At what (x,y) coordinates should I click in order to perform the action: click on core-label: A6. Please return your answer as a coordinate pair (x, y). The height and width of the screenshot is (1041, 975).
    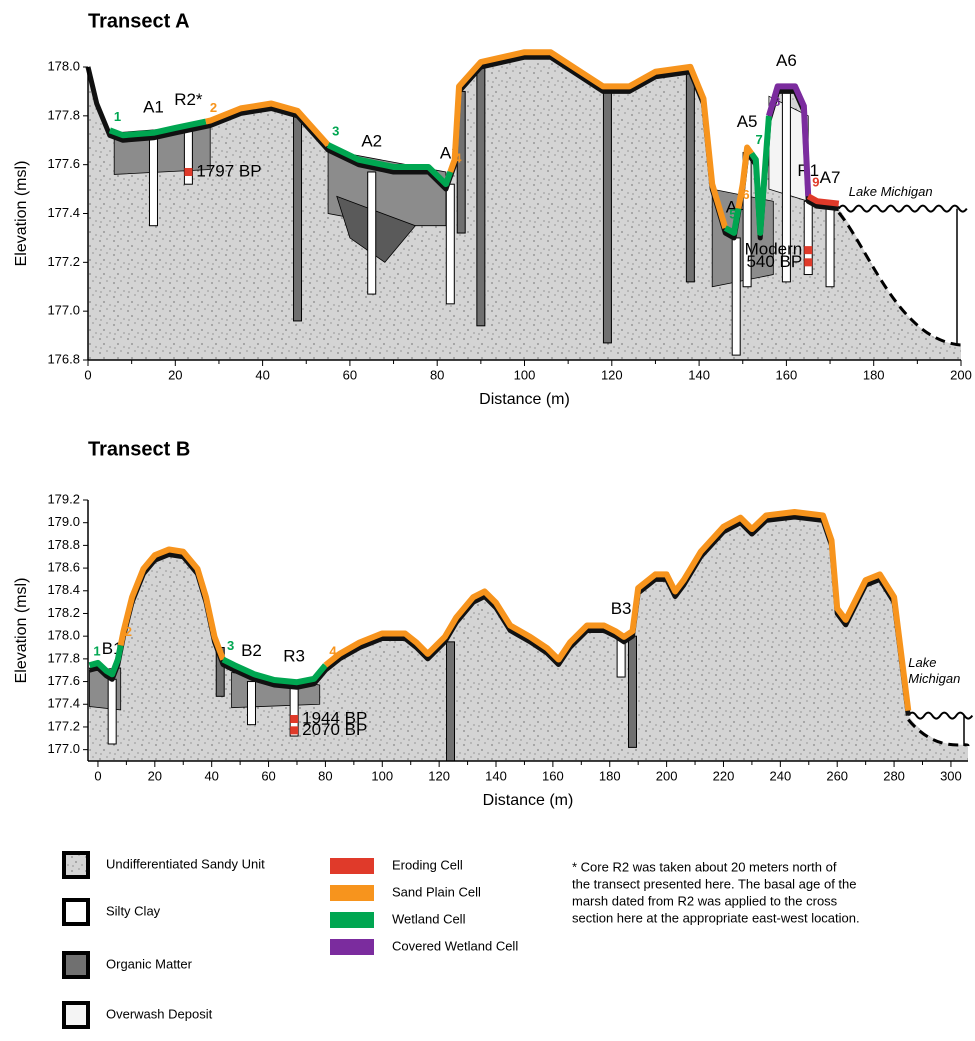
    Looking at the image, I should click on (786, 60).